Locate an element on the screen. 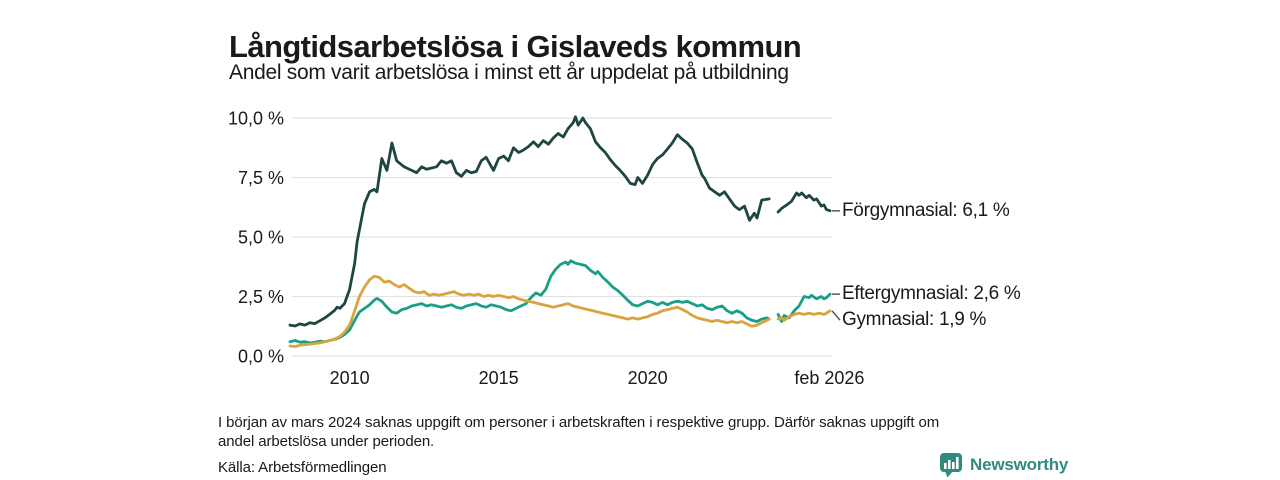  footnote-line-2: andel arbetslösa under perioden. is located at coordinates (326, 441).